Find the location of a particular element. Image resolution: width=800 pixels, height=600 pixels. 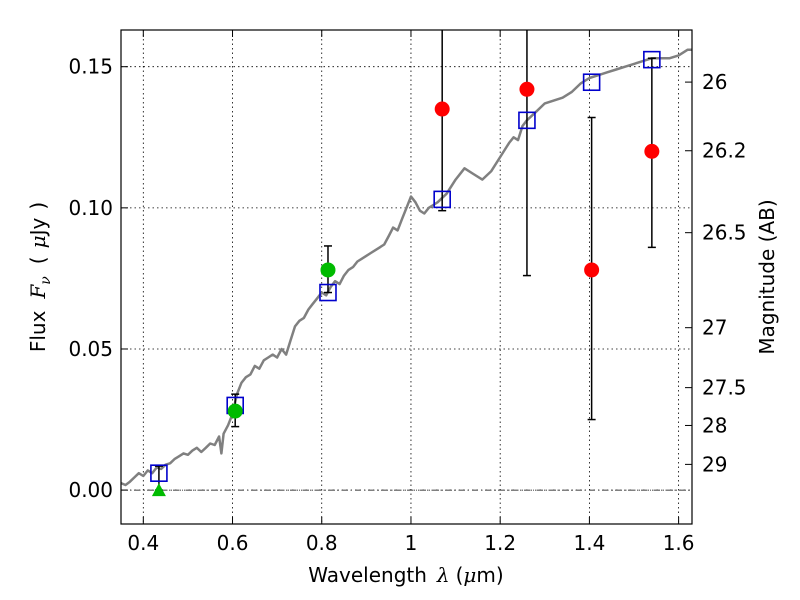

y-tick-label: 0.05 is located at coordinates (90, 349).